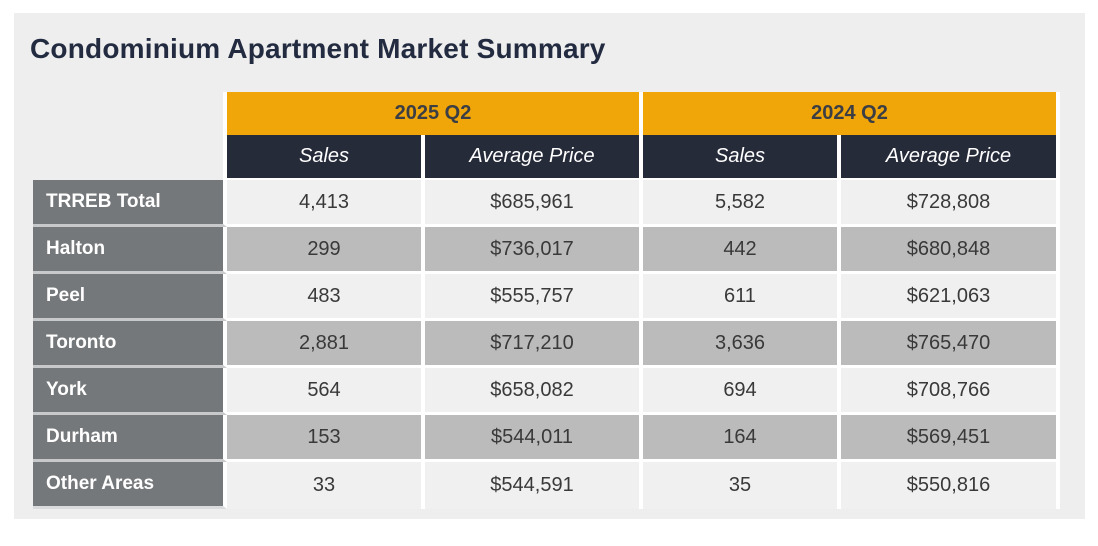 This screenshot has width=1098, height=546. What do you see at coordinates (534, 485) in the screenshot?
I see `cell-other-areas-avg-price-2025: $544,591` at bounding box center [534, 485].